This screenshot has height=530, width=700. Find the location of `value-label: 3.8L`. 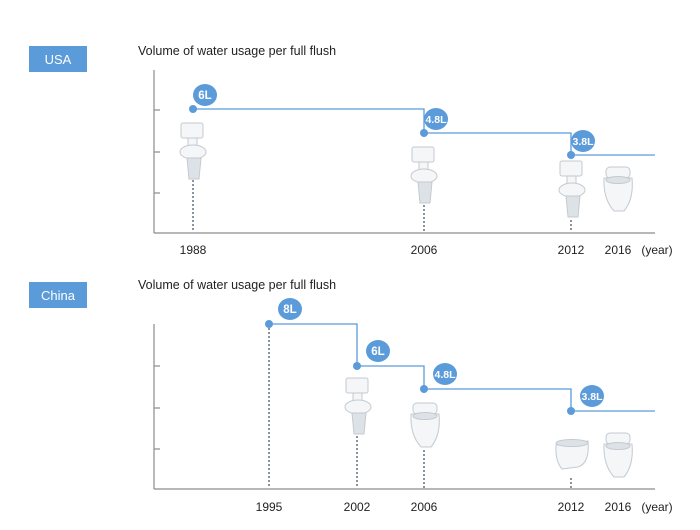

value-label: 3.8L is located at coordinates (583, 142).